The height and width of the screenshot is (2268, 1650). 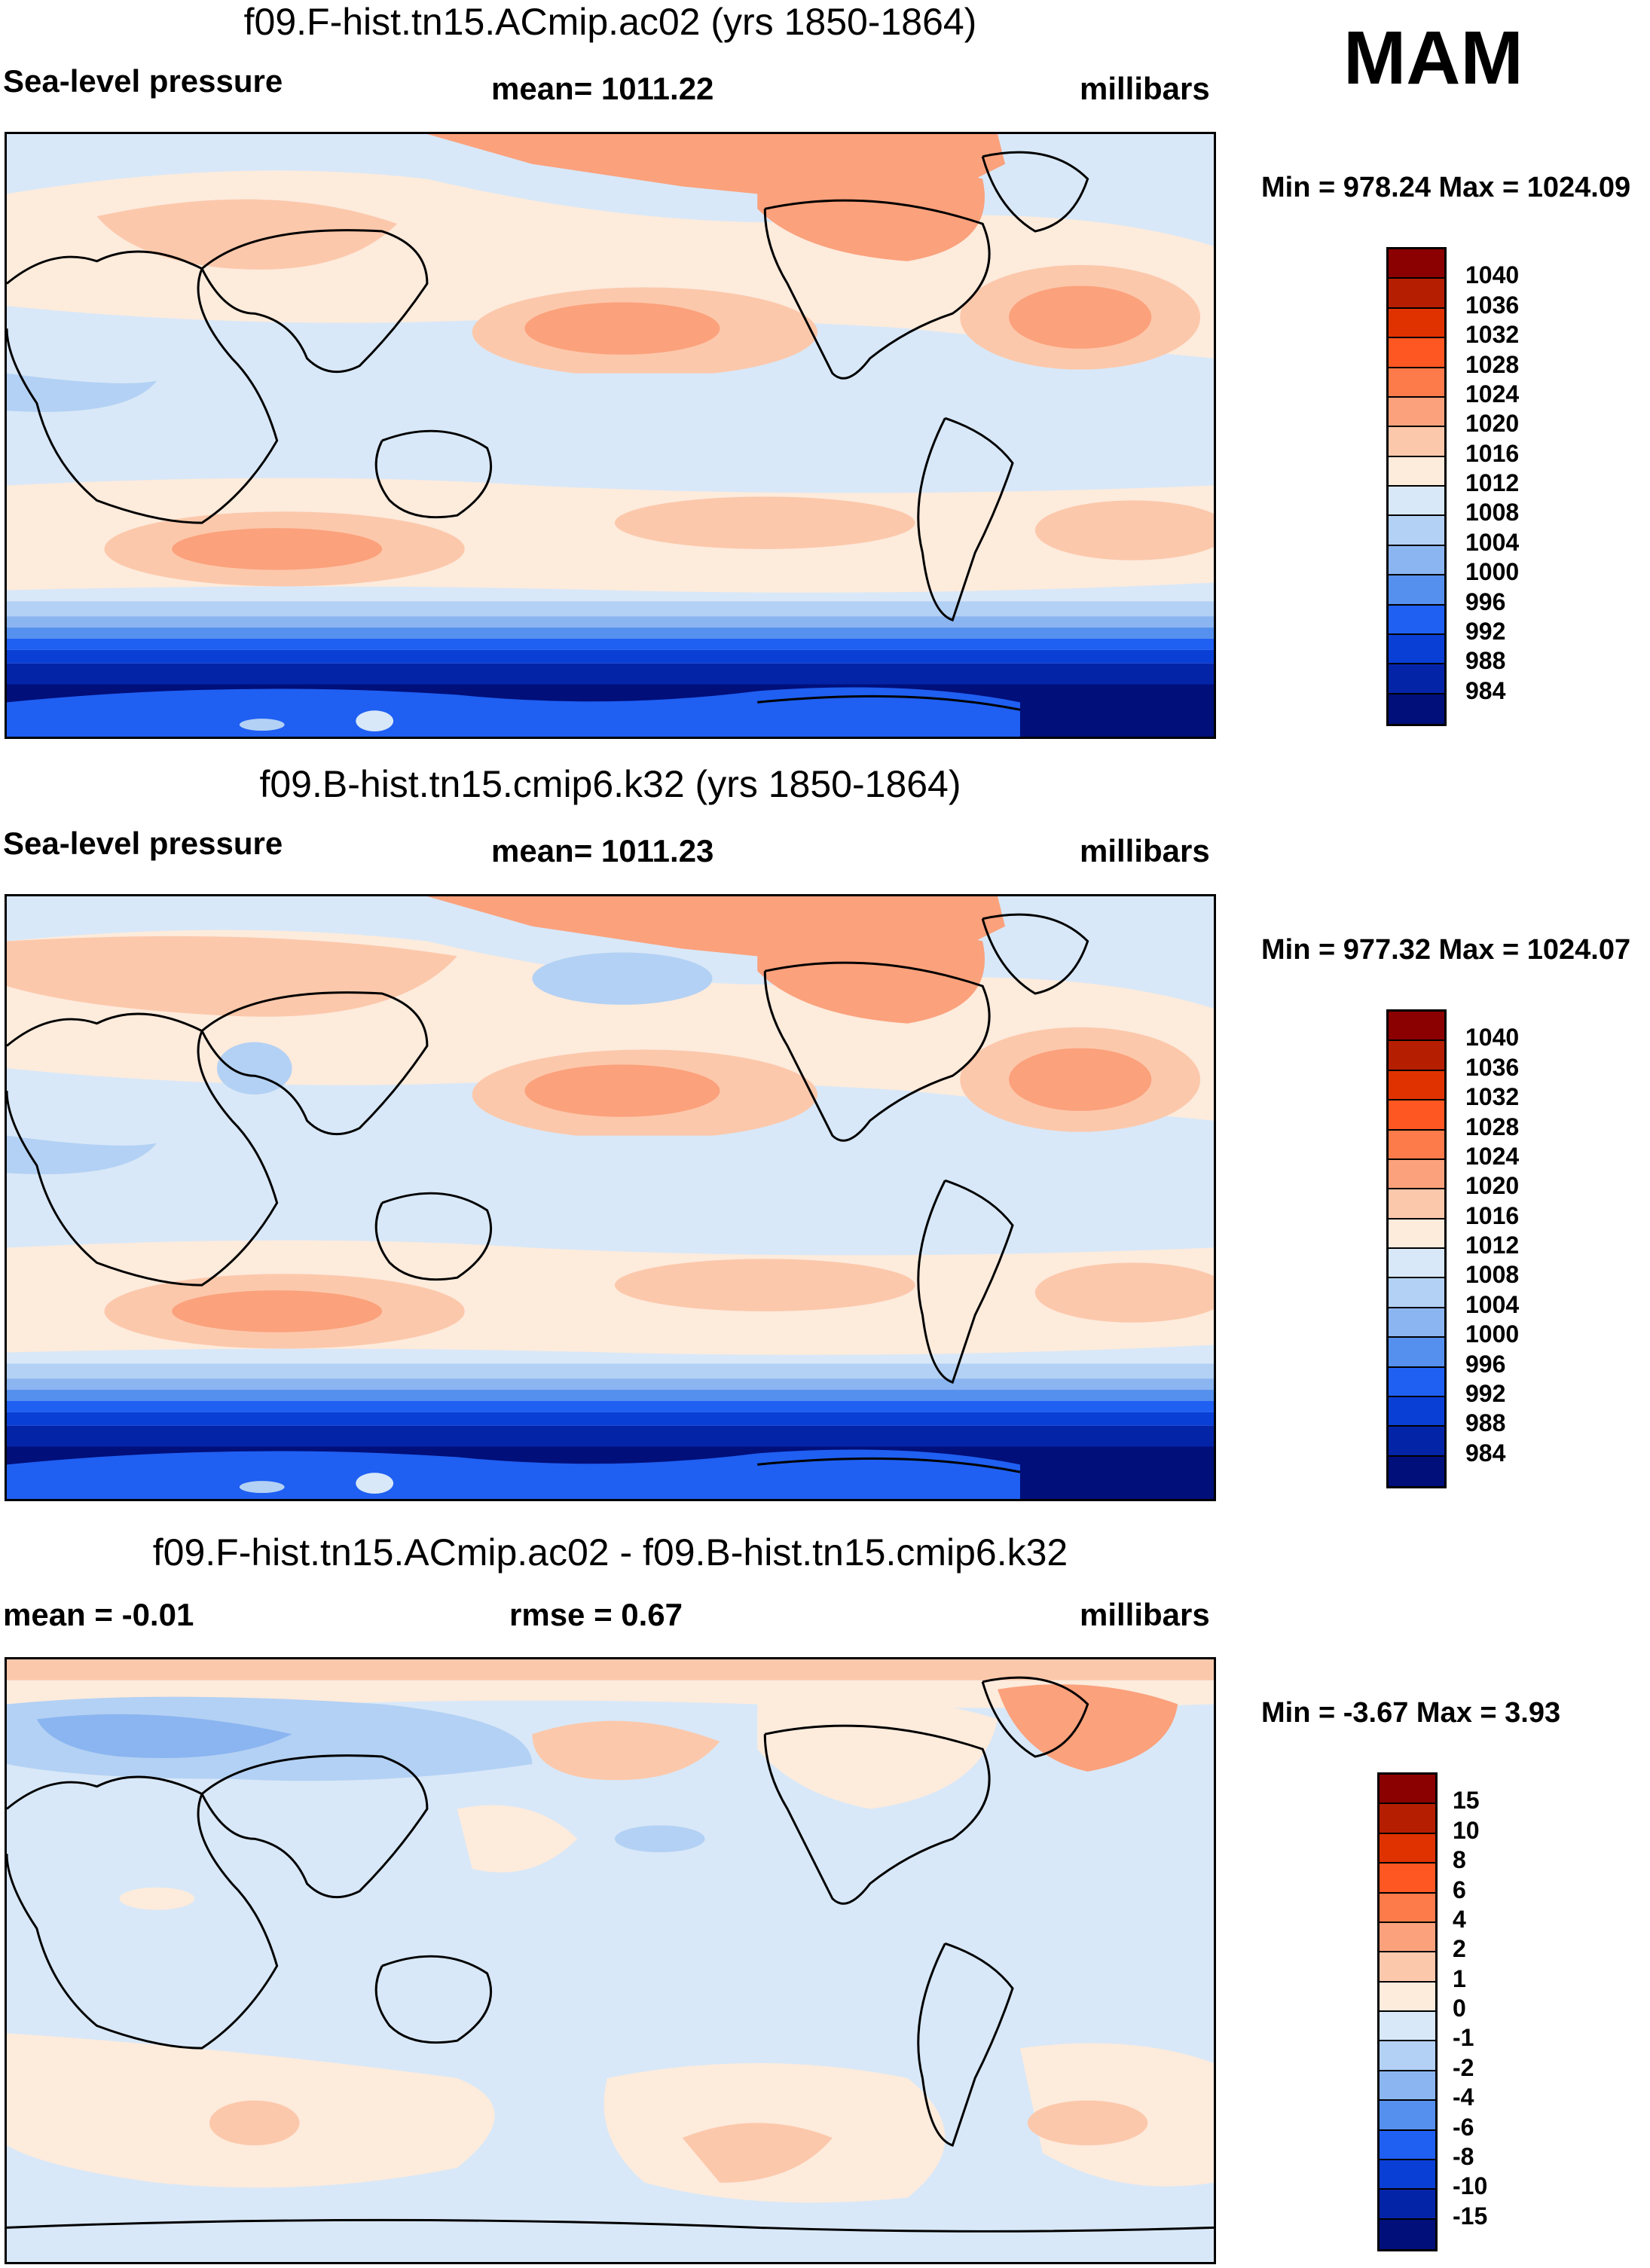 I want to click on colorbar-tick-label: -6, so click(x=1464, y=2127).